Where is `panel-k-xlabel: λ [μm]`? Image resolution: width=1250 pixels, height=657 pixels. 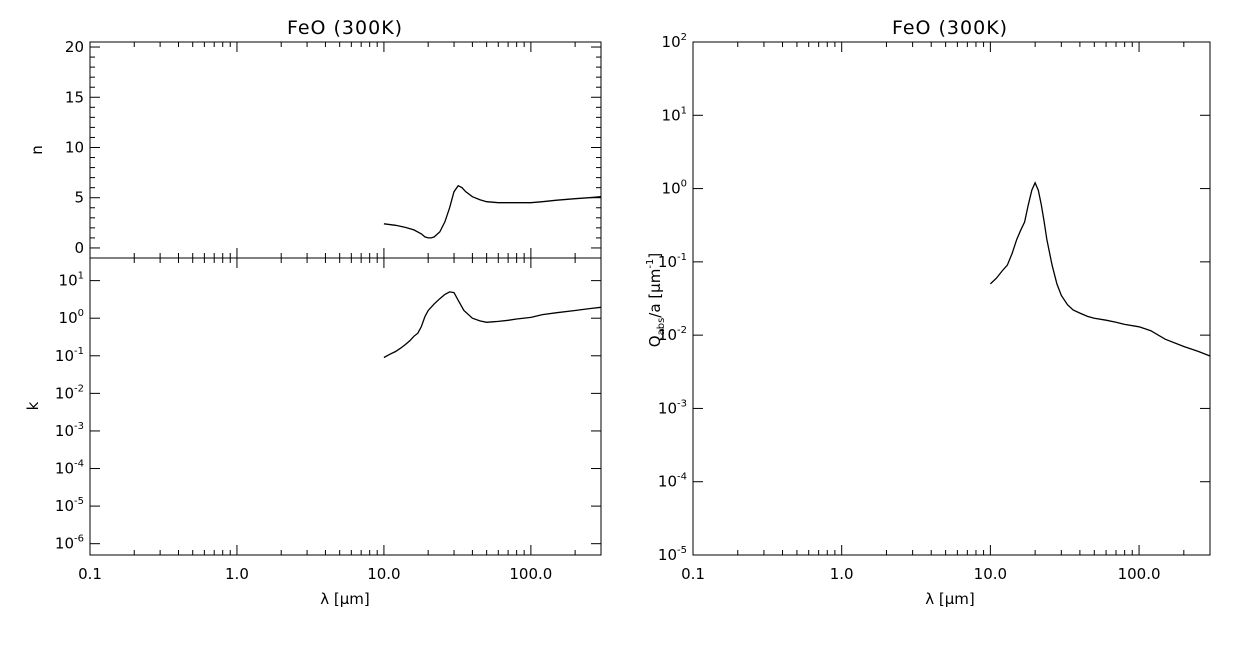
panel-k-xlabel: λ [μm] is located at coordinates (345, 599).